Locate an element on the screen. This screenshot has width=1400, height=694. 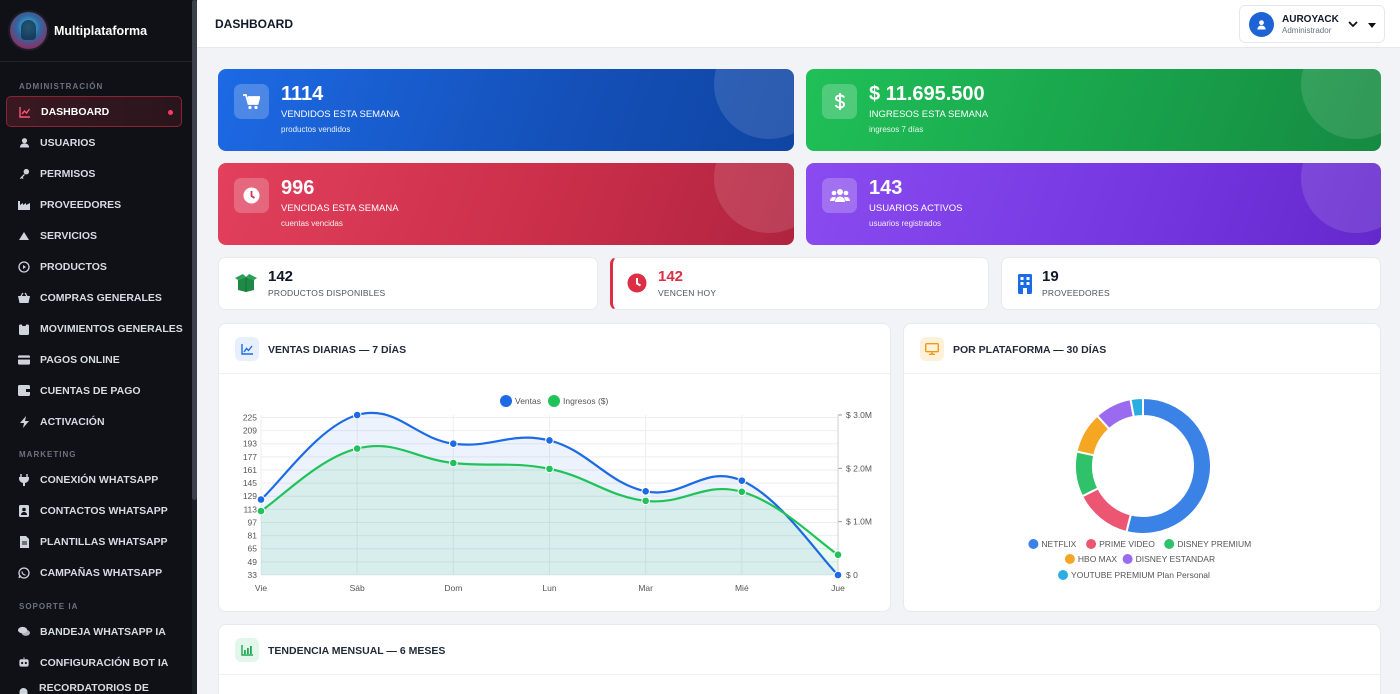
y-left-tick-label: 209 is located at coordinates (250, 431).